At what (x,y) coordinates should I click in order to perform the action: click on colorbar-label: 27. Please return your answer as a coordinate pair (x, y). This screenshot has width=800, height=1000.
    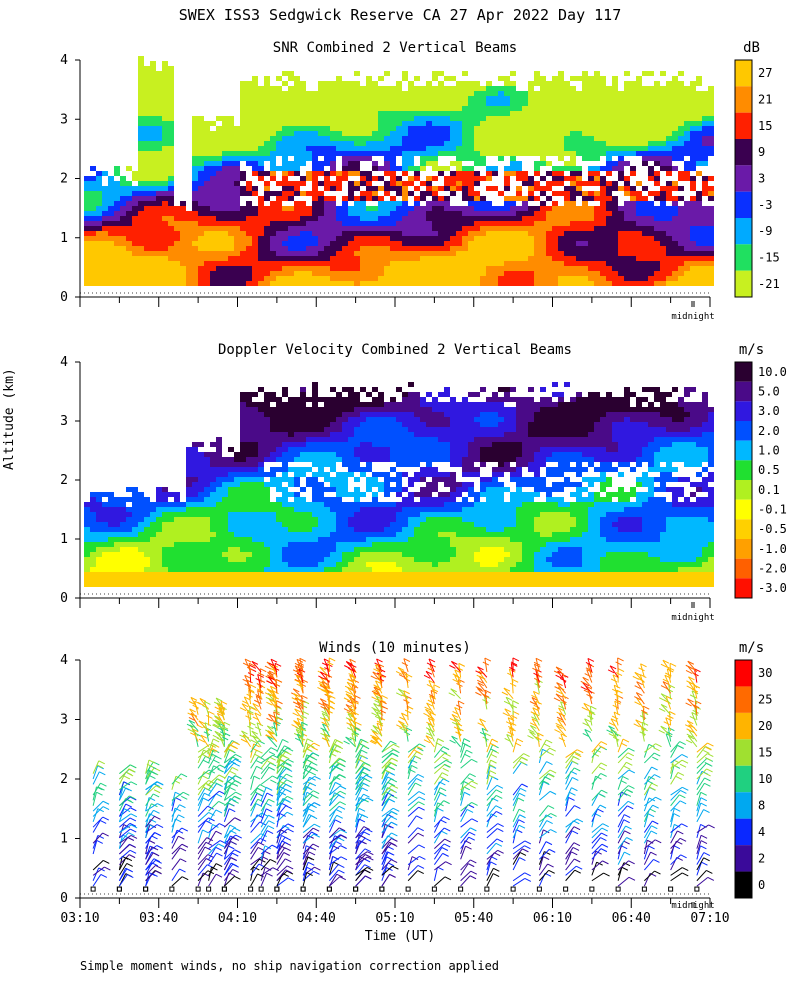
    Looking at the image, I should click on (765, 73).